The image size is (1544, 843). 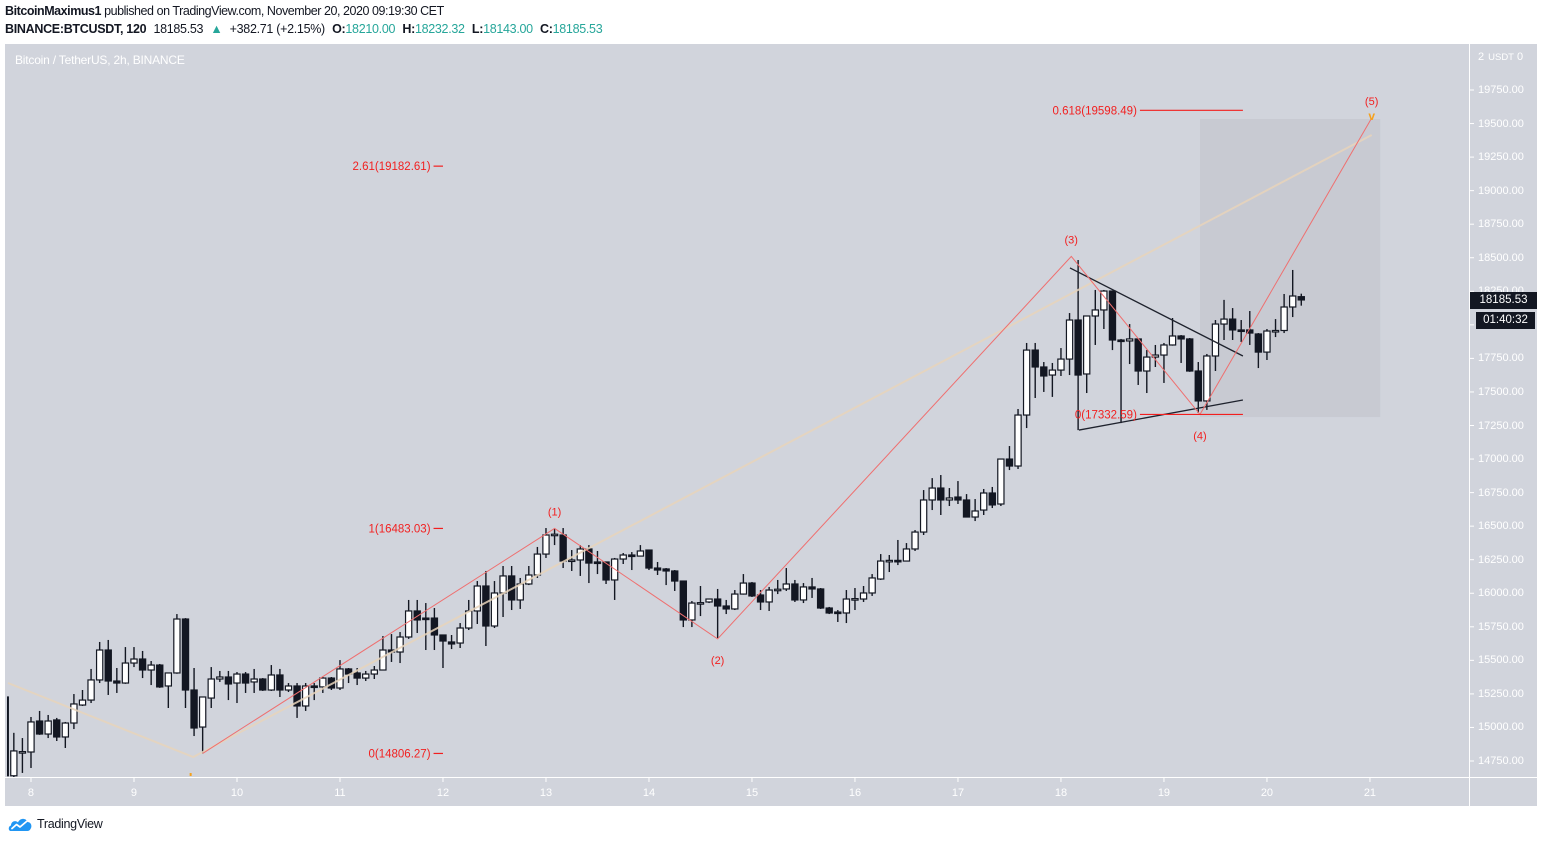 What do you see at coordinates (752, 793) in the screenshot?
I see `time-axis-label: 15` at bounding box center [752, 793].